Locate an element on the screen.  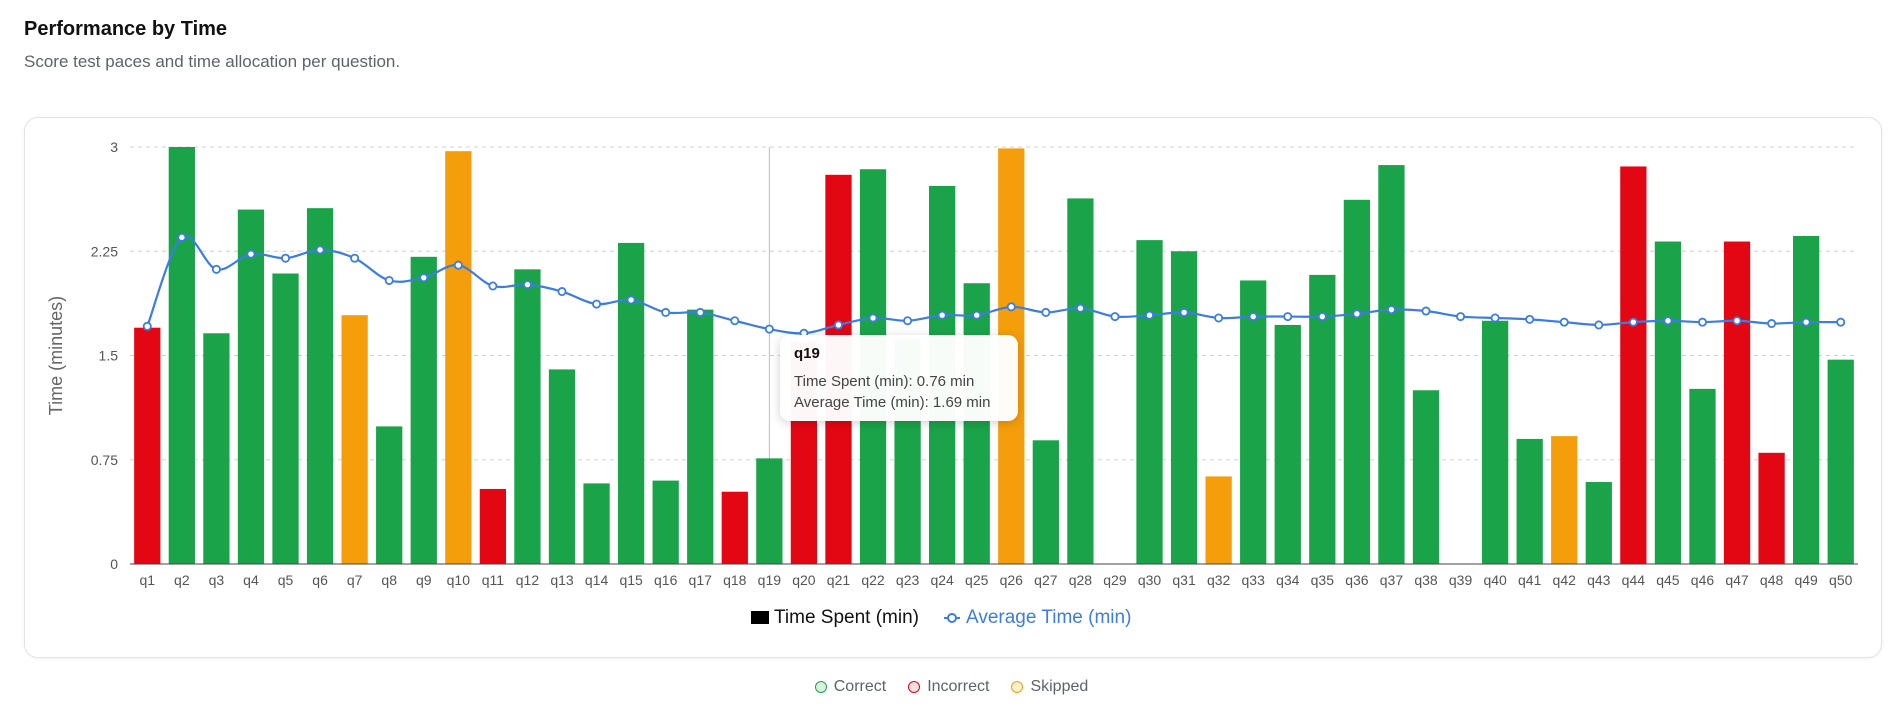
x-tick-label: q29 is located at coordinates (1115, 580).